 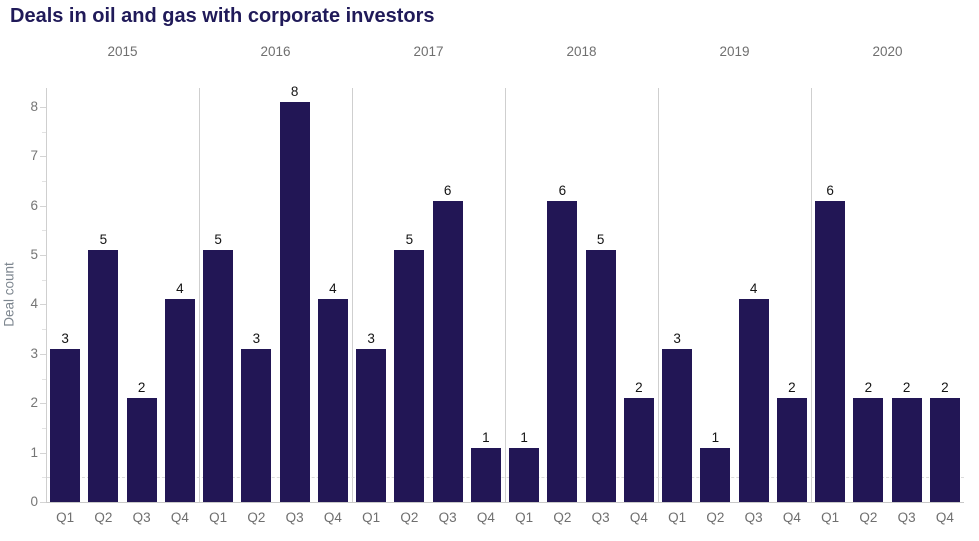 What do you see at coordinates (945, 450) in the screenshot?
I see `bar-2020-Q4` at bounding box center [945, 450].